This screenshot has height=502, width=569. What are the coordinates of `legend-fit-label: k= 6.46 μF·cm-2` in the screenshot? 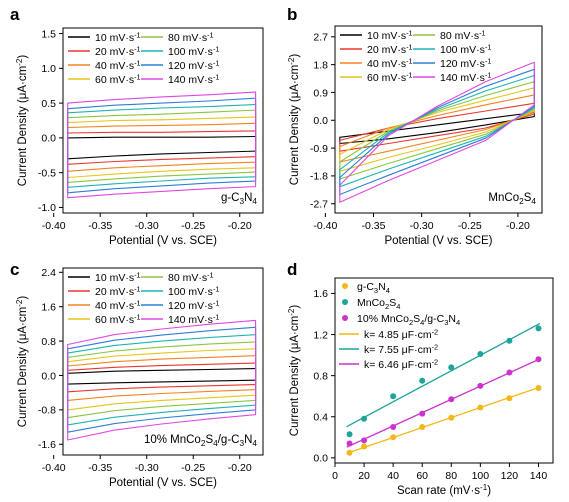 It's located at (401, 364).